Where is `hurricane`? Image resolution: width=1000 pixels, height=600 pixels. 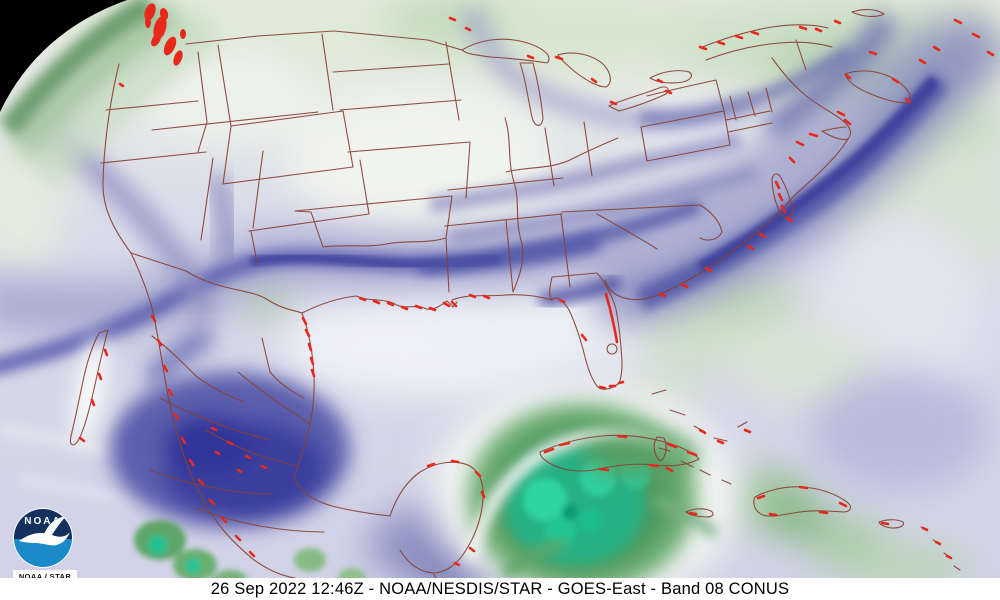 hurricane is located at coordinates (585, 480).